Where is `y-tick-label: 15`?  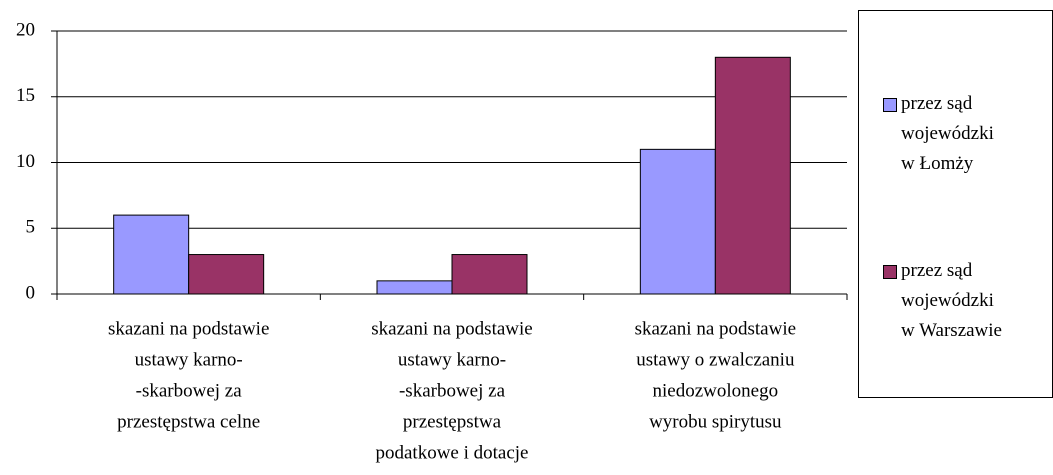
y-tick-label: 15 is located at coordinates (25, 95).